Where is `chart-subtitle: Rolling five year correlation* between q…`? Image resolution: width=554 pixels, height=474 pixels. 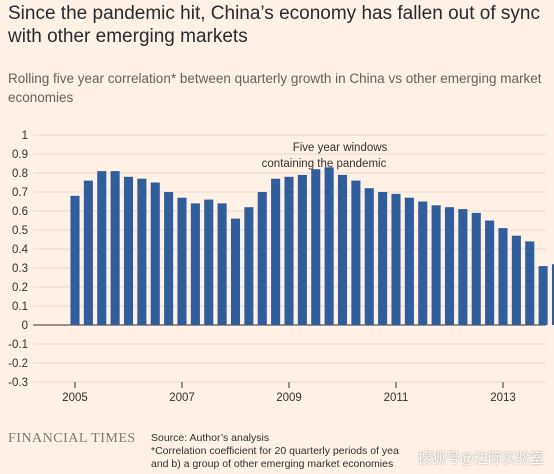
chart-subtitle: Rolling five year correlation* between q… is located at coordinates (275, 88).